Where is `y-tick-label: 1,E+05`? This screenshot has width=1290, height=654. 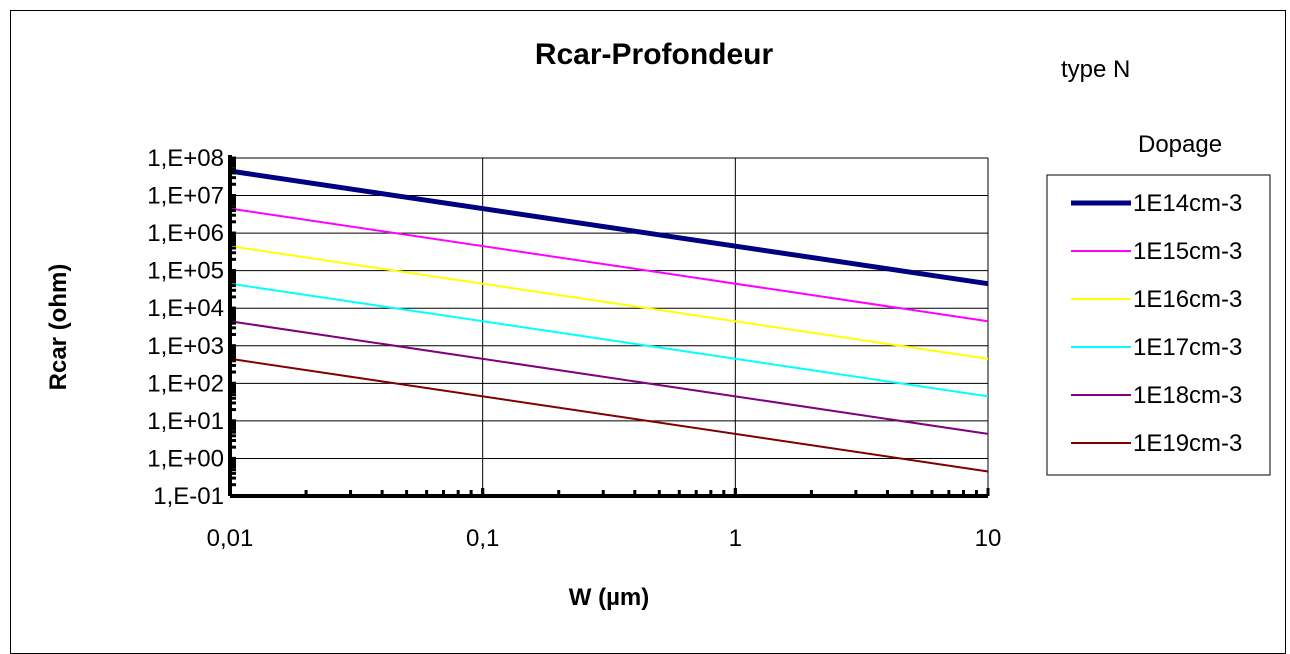 y-tick-label: 1,E+05 is located at coordinates (185, 271).